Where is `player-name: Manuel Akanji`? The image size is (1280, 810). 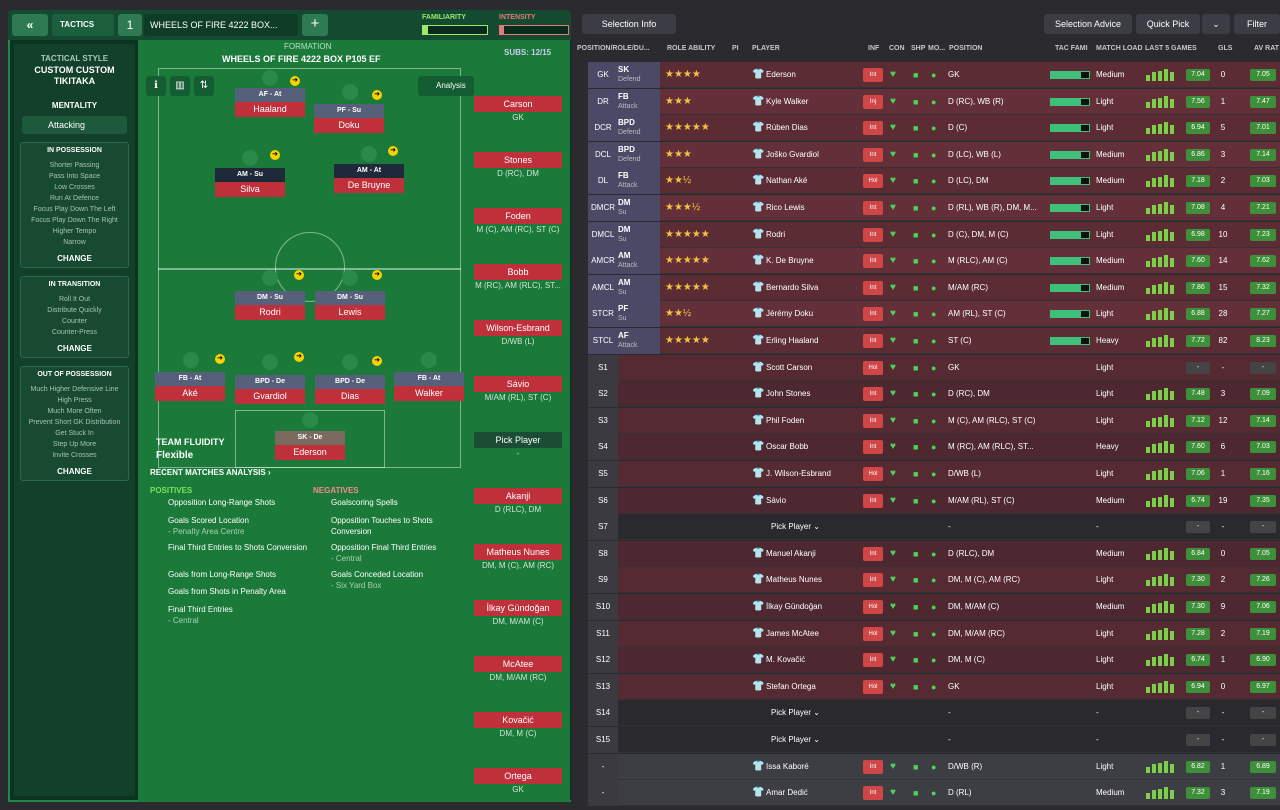
player-name: Manuel Akanji is located at coordinates (791, 553).